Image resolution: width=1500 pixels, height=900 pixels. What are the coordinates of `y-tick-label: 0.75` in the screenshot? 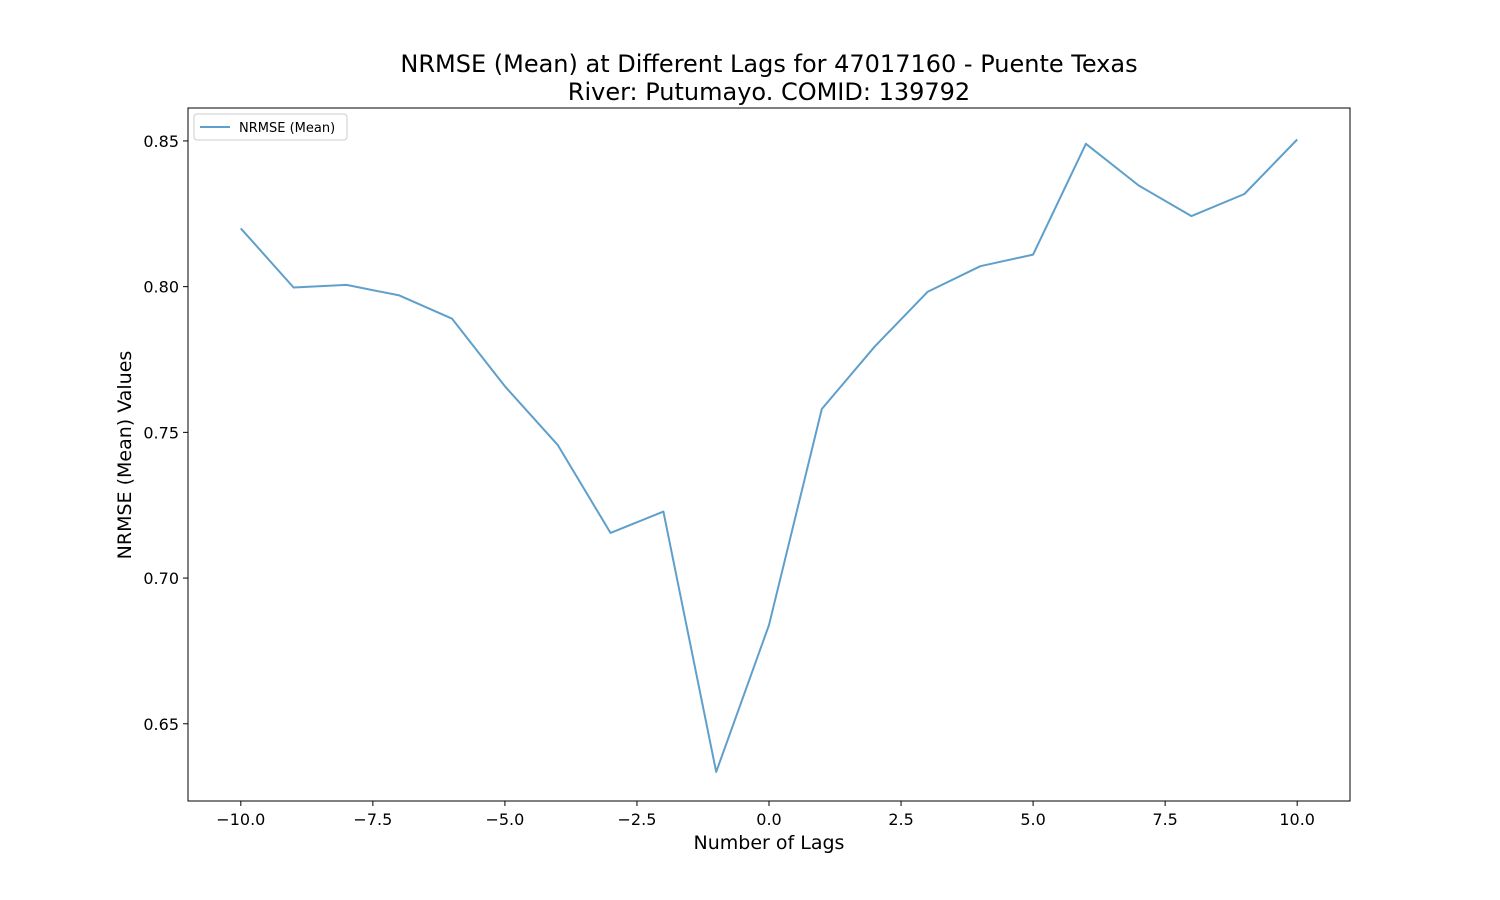 It's located at (161, 432).